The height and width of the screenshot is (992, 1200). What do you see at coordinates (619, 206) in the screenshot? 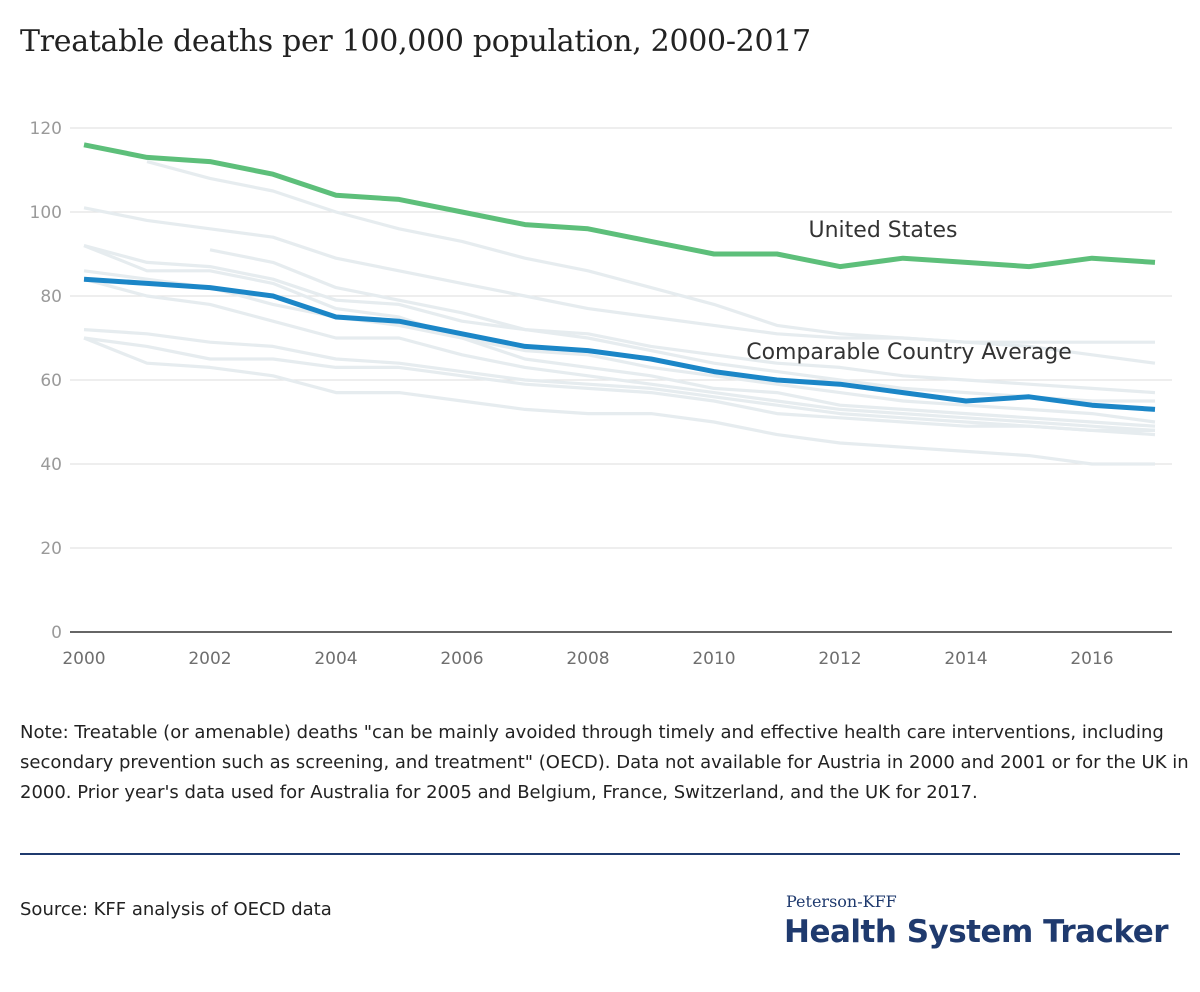
I see `series-line-united-states` at bounding box center [619, 206].